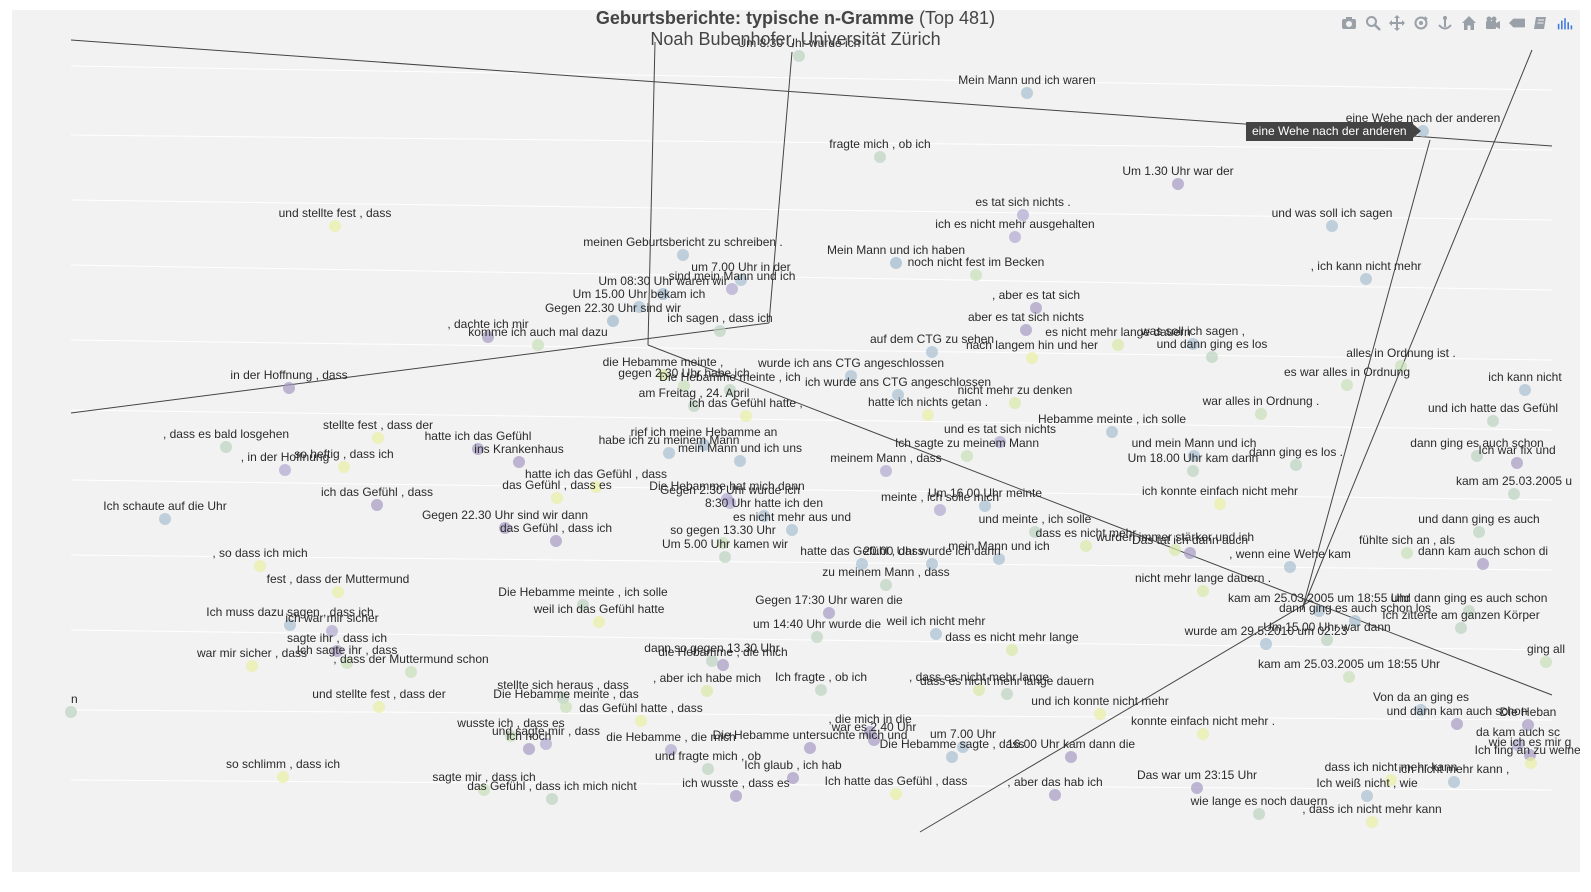 This screenshot has width=1591, height=892. What do you see at coordinates (1469, 23) in the screenshot?
I see `home-icon` at bounding box center [1469, 23].